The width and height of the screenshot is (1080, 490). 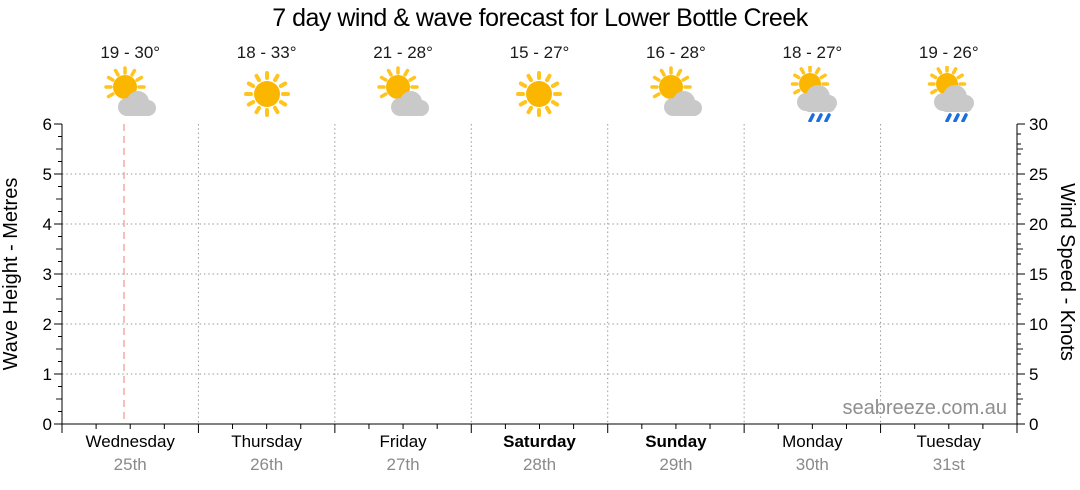 What do you see at coordinates (130, 52) in the screenshot?
I see `temperature-range: 19 - 30°` at bounding box center [130, 52].